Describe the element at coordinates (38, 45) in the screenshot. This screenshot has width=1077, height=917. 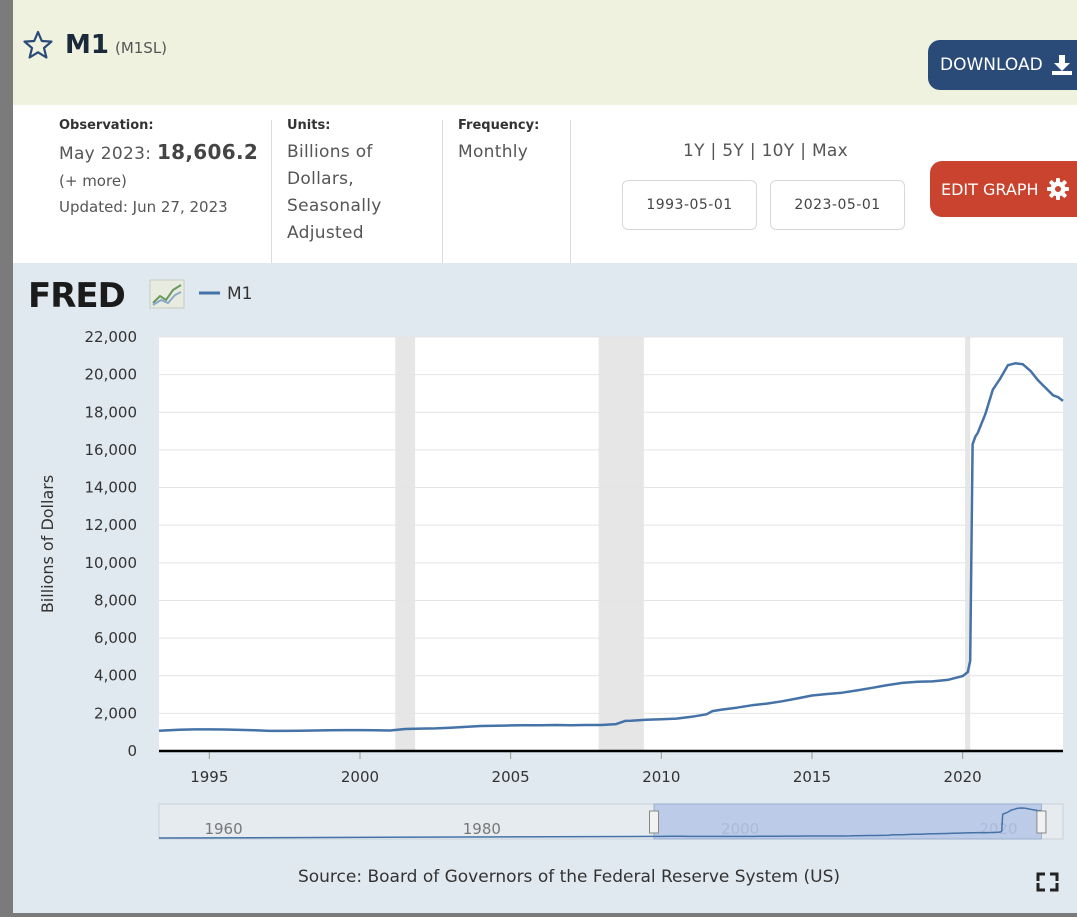
I see `star-icon` at that location.